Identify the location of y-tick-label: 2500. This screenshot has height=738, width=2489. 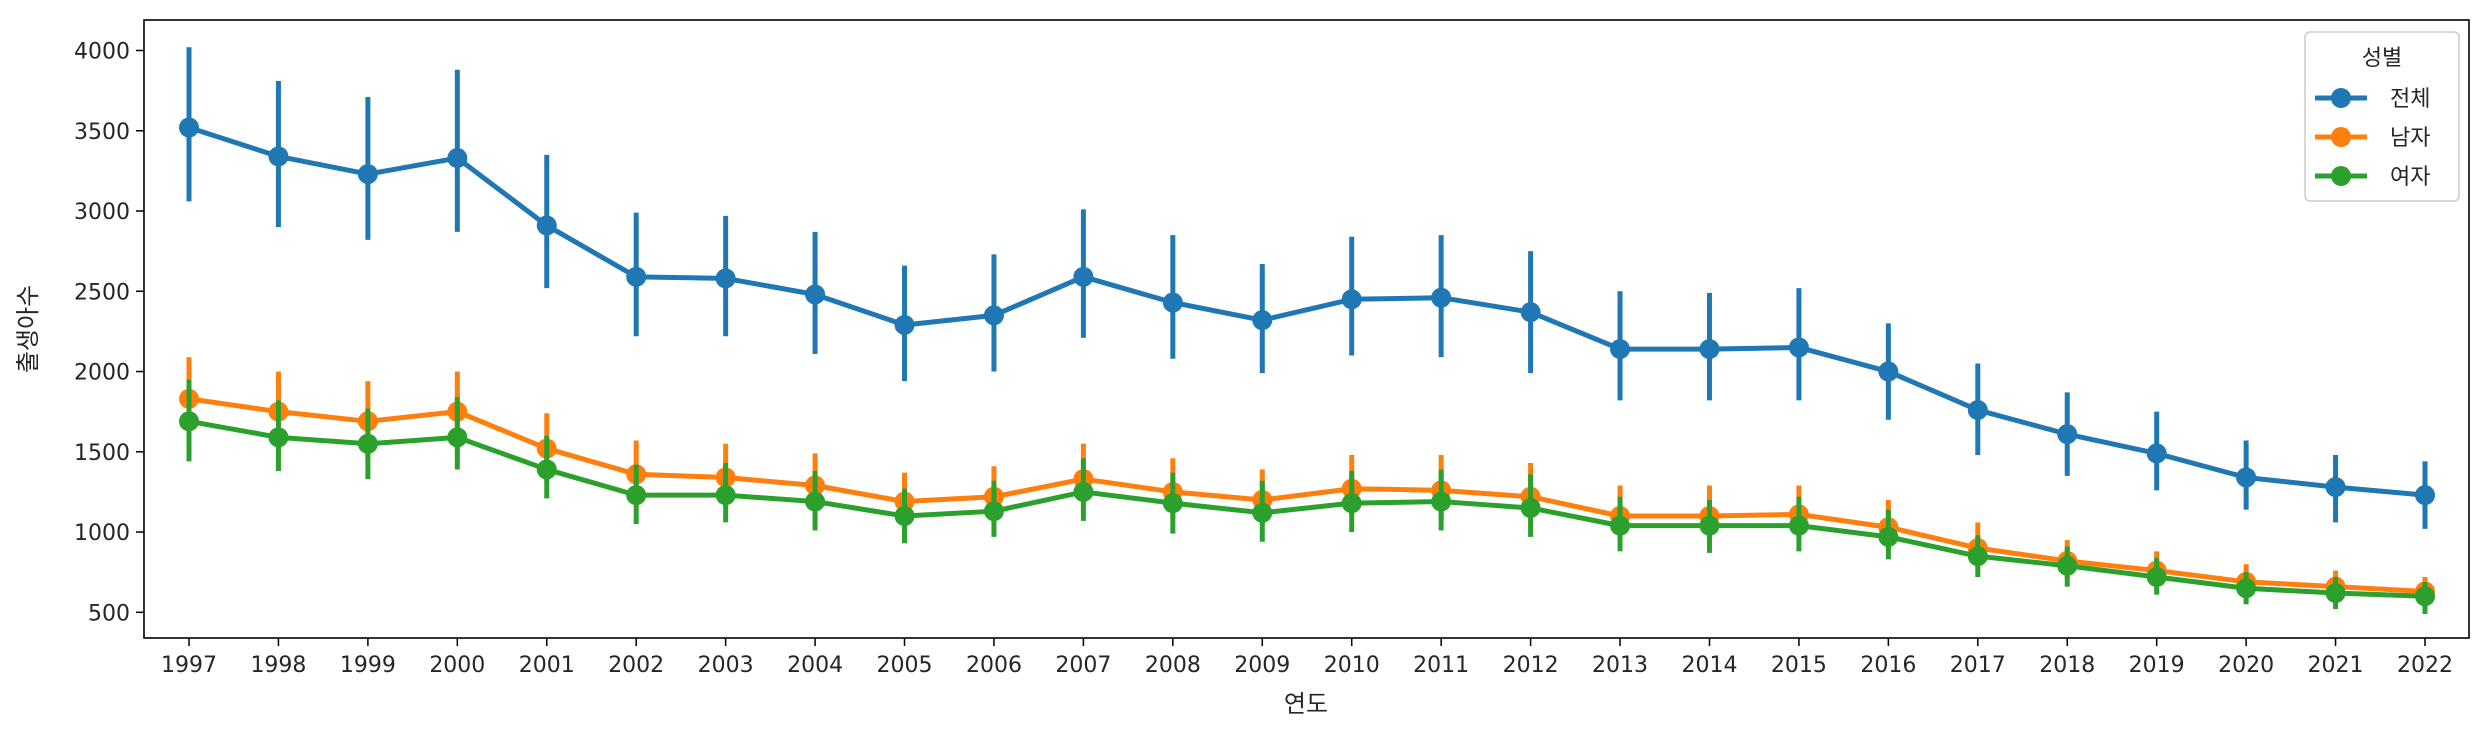
(102, 292).